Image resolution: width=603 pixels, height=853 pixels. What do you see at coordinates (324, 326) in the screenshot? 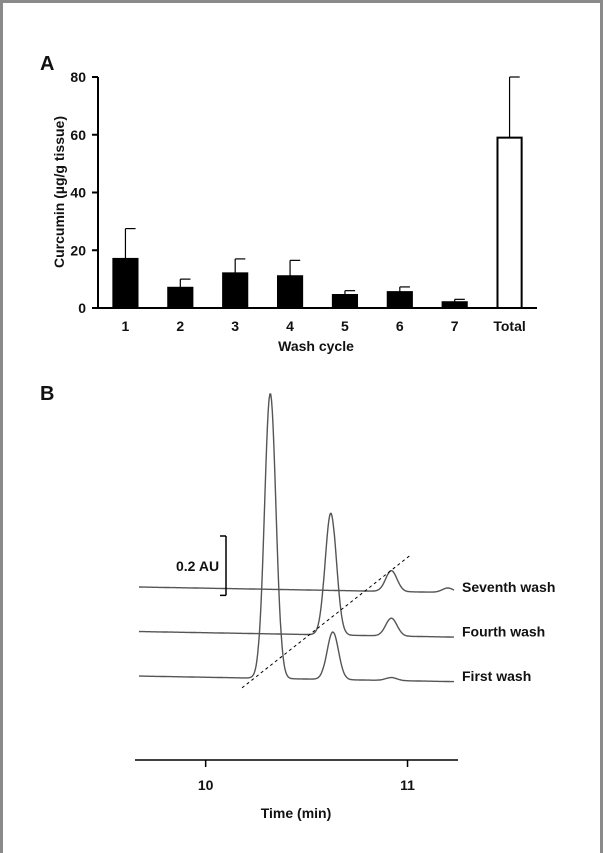
I see `panel-a-x-ticks: 1 2 3 4 5 6 7 Total` at bounding box center [324, 326].